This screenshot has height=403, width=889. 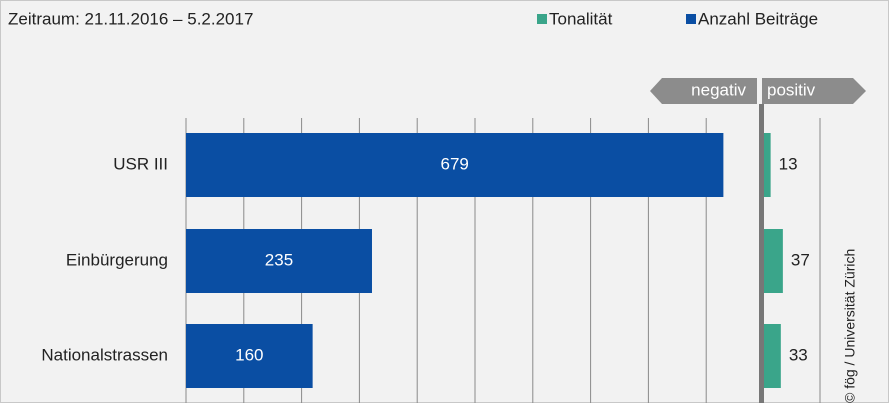 What do you see at coordinates (758, 18) in the screenshot?
I see `legend-label: Anzahl Beiträge` at bounding box center [758, 18].